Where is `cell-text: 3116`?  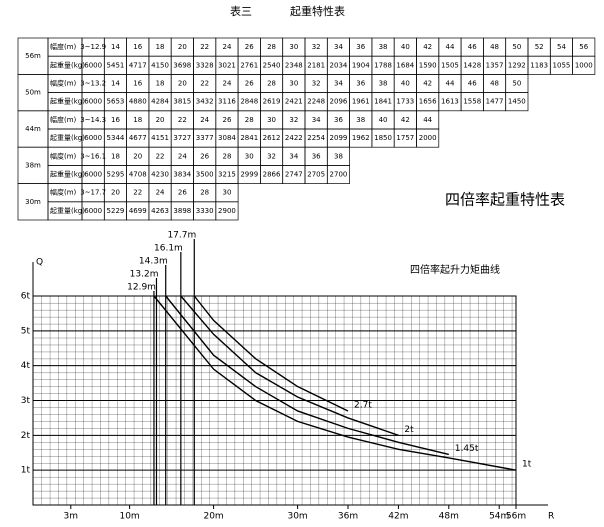
cell-text: 3116 is located at coordinates (227, 102).